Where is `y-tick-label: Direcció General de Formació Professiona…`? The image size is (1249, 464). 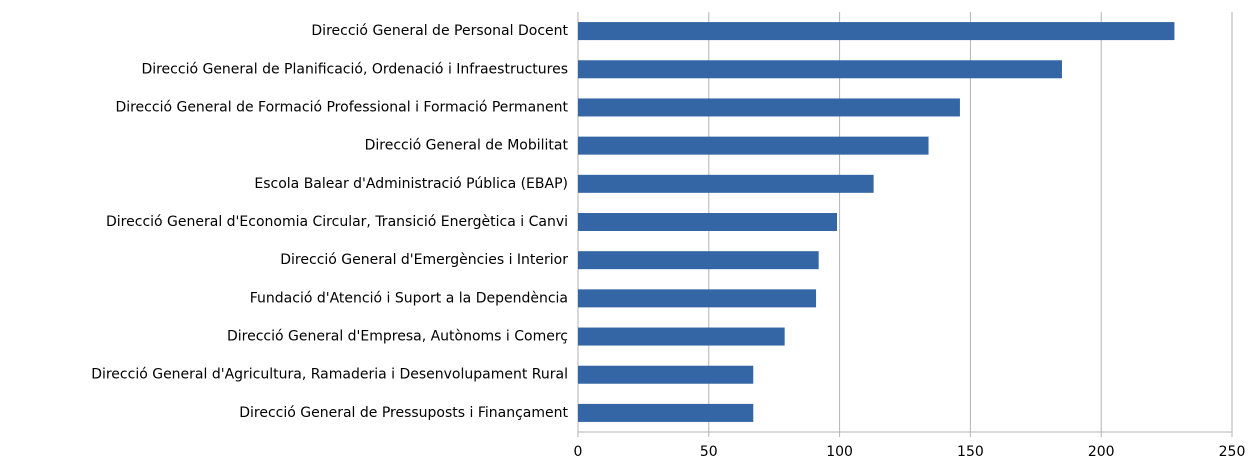 y-tick-label: Direcció General de Formació Professiona… is located at coordinates (341, 107).